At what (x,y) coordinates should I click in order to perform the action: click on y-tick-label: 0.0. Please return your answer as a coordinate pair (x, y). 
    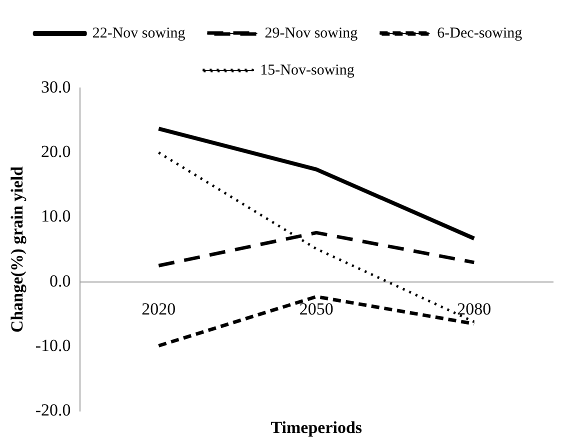
    Looking at the image, I should click on (60, 280).